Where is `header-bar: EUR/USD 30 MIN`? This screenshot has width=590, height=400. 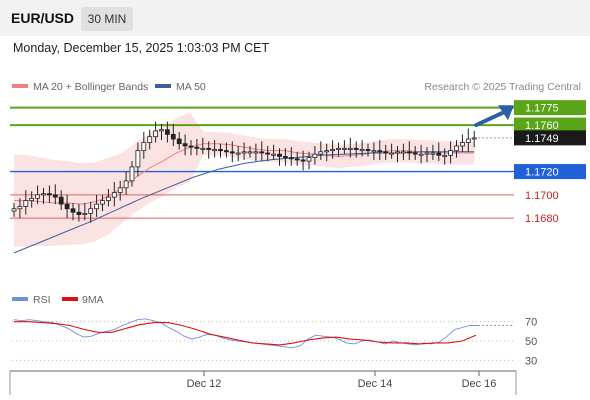
header-bar: EUR/USD 30 MIN is located at coordinates (295, 18).